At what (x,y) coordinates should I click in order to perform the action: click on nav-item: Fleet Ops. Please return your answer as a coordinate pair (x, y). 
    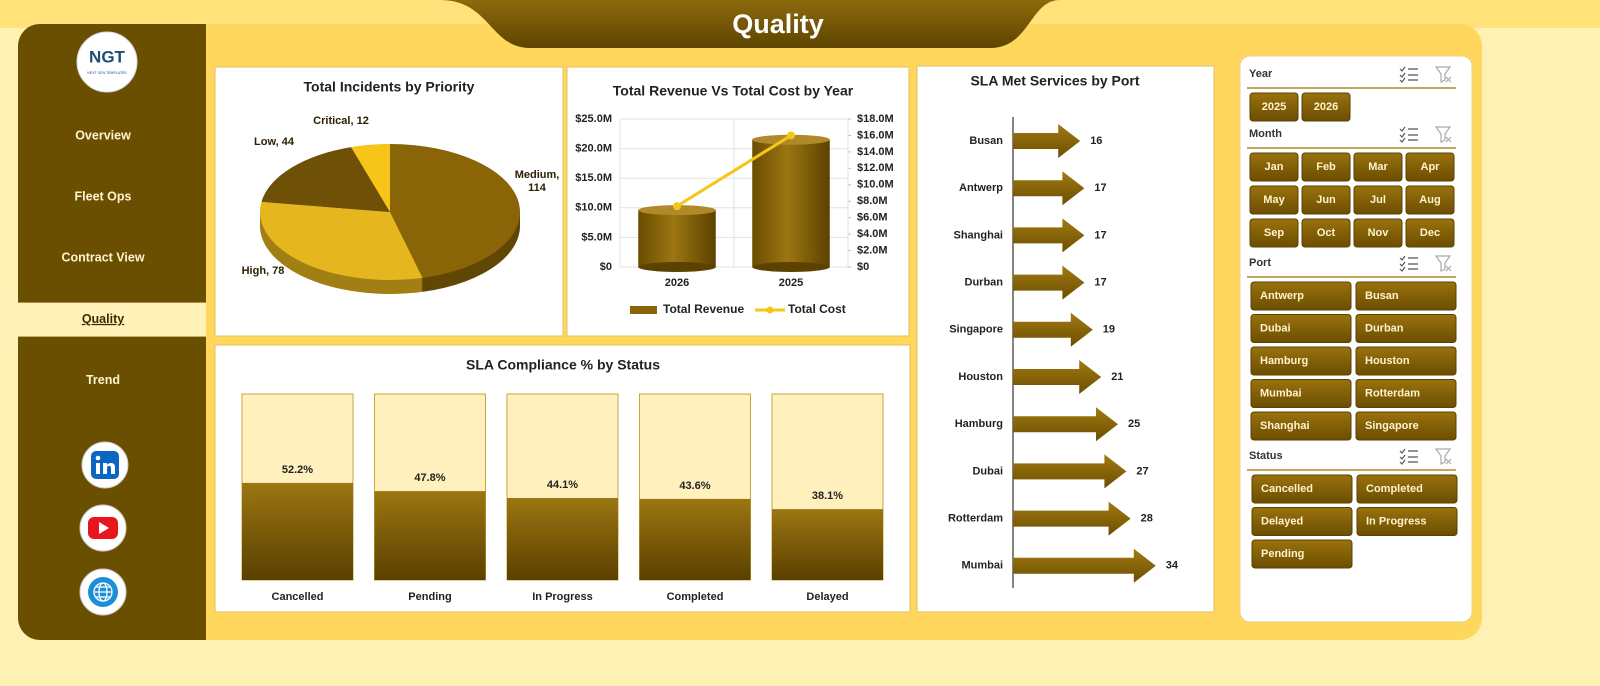
    Looking at the image, I should click on (103, 196).